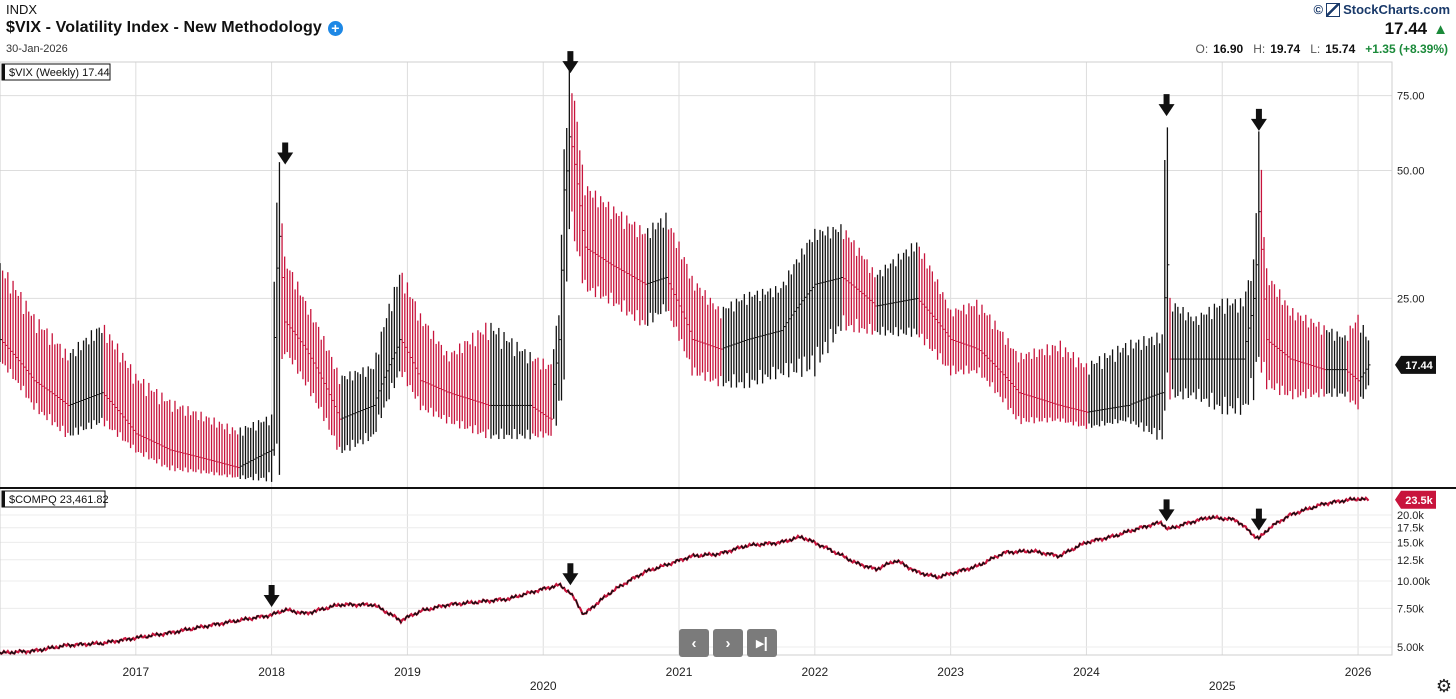 The height and width of the screenshot is (699, 1456). What do you see at coordinates (22, 9) in the screenshot?
I see `exchange-label: INDX` at bounding box center [22, 9].